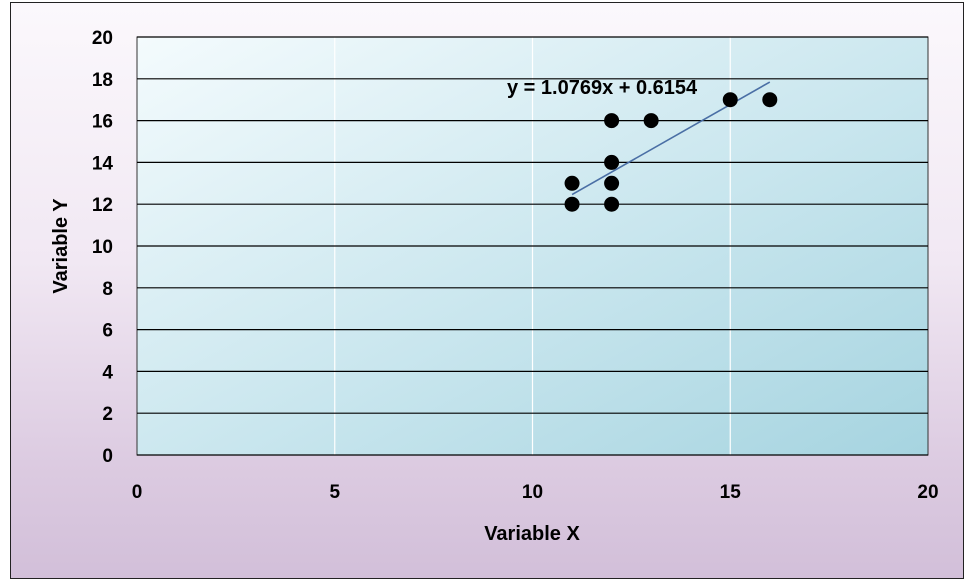 The image size is (966, 581). Describe the element at coordinates (102, 38) in the screenshot. I see `y-tick-label-20: 20` at that location.